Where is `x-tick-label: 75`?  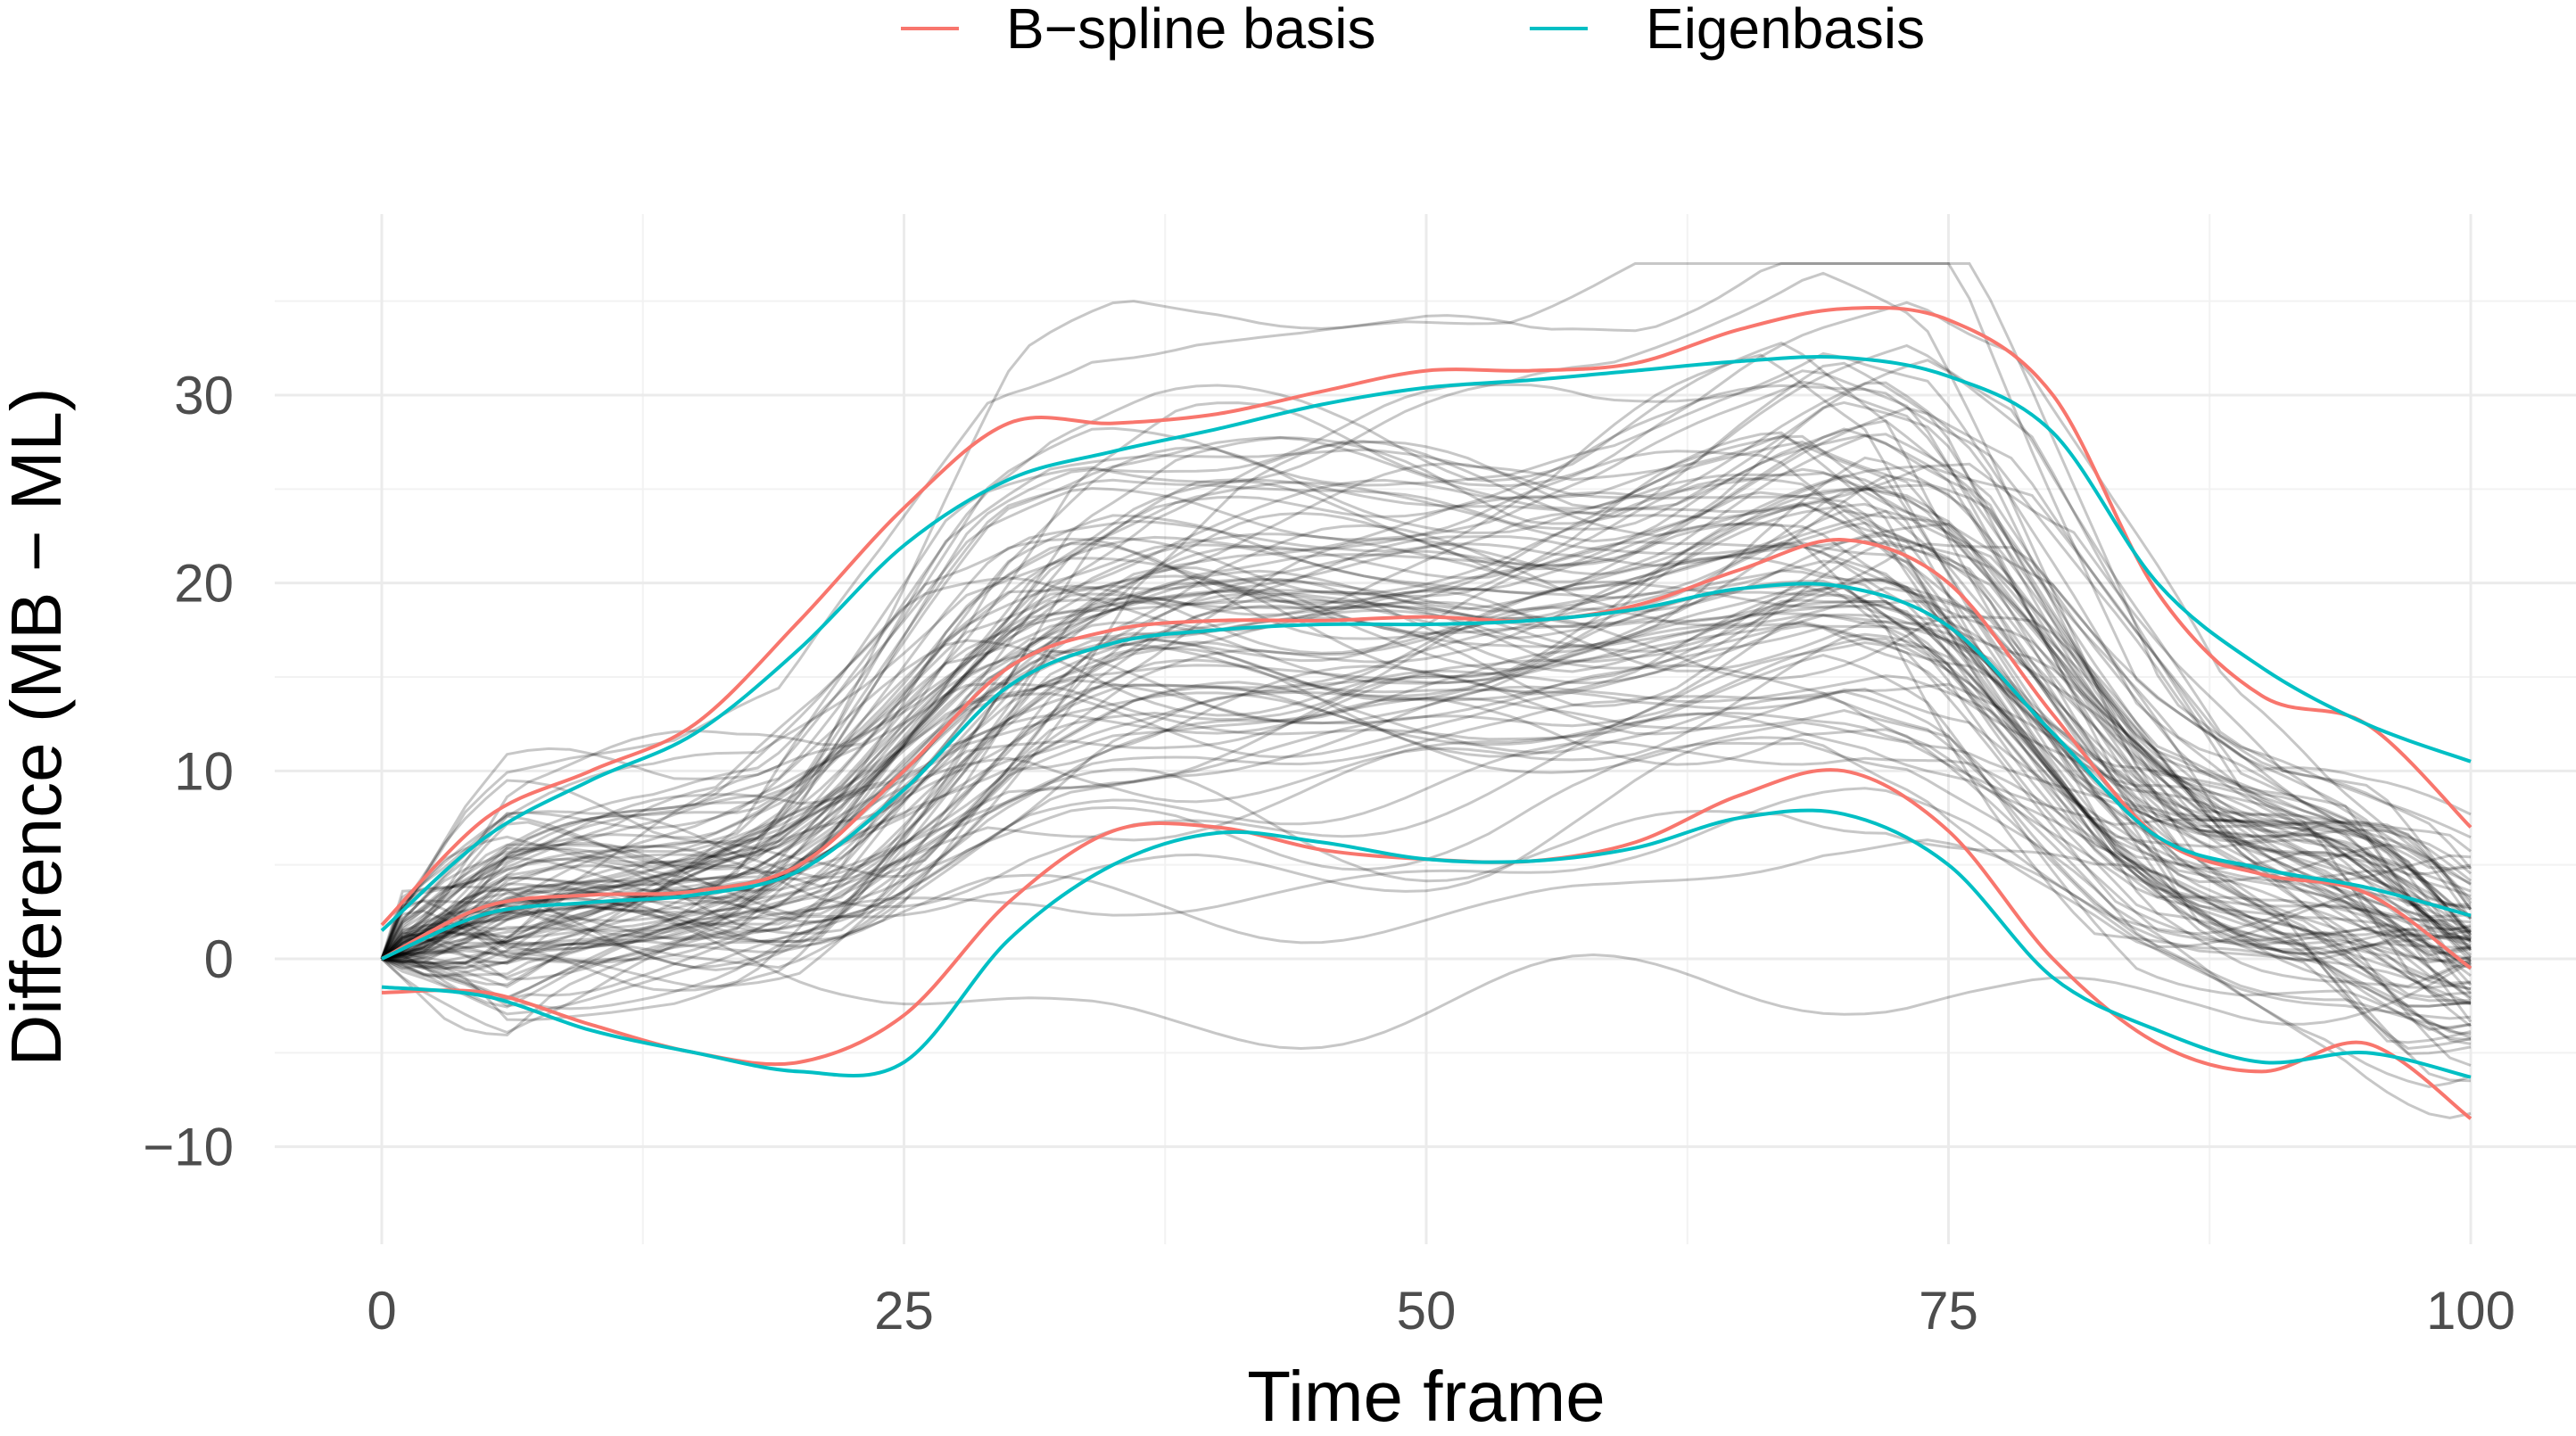
x-tick-label: 75 is located at coordinates (1949, 1311).